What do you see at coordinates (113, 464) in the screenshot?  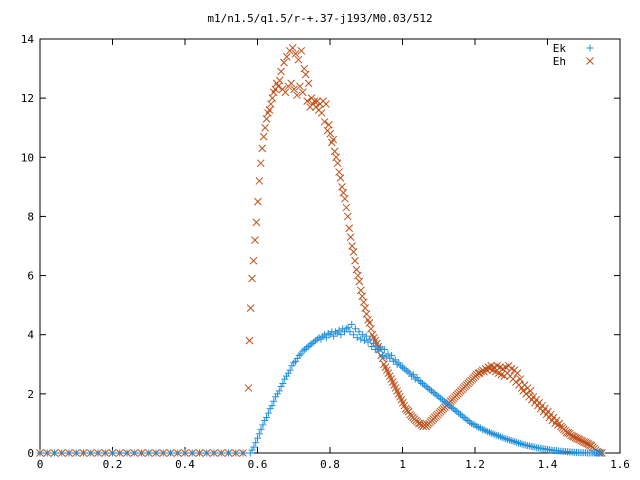 I see `x-tick-label: 0.2` at bounding box center [113, 464].